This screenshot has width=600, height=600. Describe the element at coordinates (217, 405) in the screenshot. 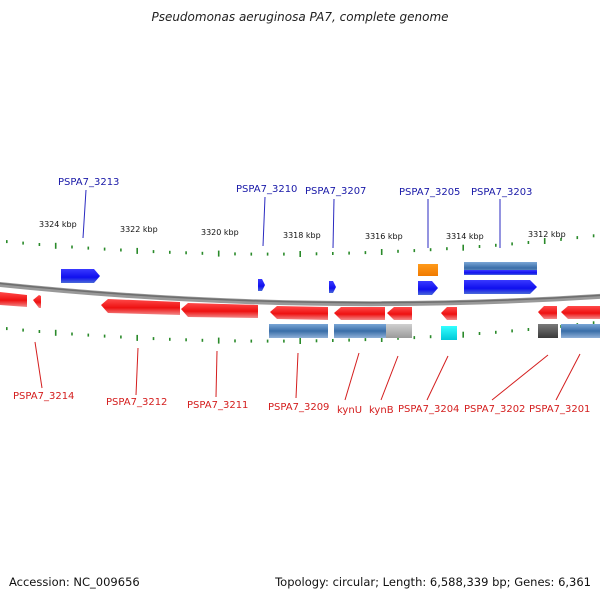

I see `label-pspa7-3211: PSPA7_3211` at that location.